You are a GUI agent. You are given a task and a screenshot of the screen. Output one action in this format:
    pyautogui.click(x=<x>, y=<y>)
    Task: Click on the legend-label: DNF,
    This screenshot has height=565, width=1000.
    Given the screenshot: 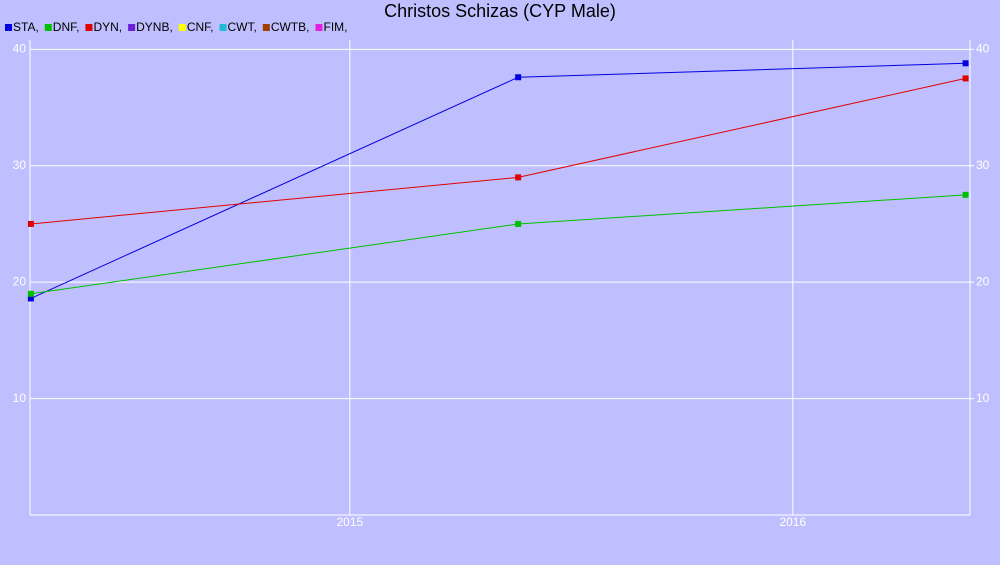 What is the action you would take?
    pyautogui.click(x=66, y=27)
    